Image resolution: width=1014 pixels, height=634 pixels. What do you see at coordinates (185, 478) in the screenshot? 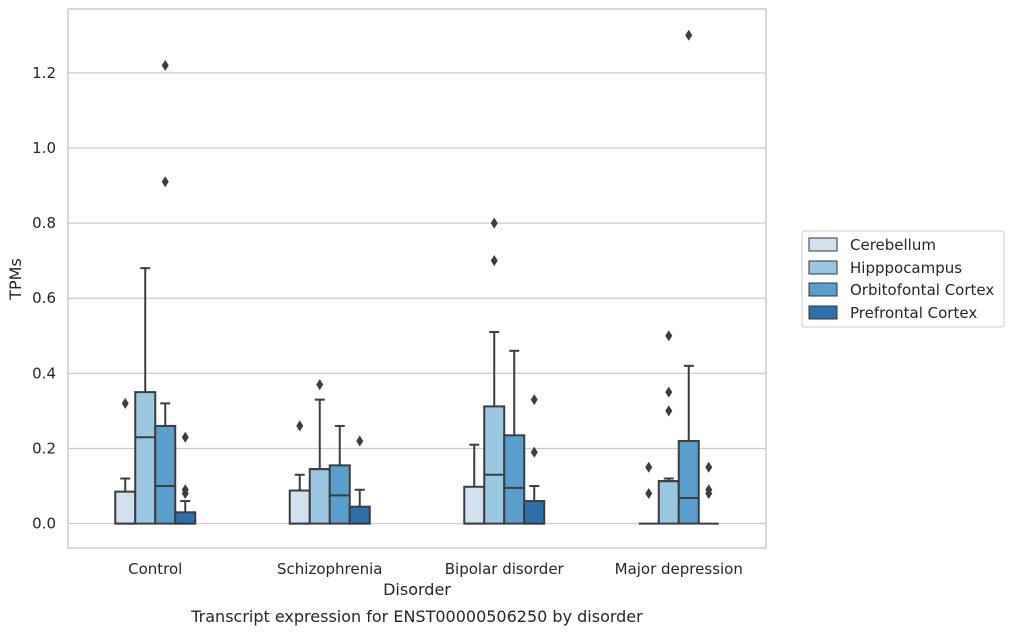
I see `box-control-prefrontal-cortex` at bounding box center [185, 478].